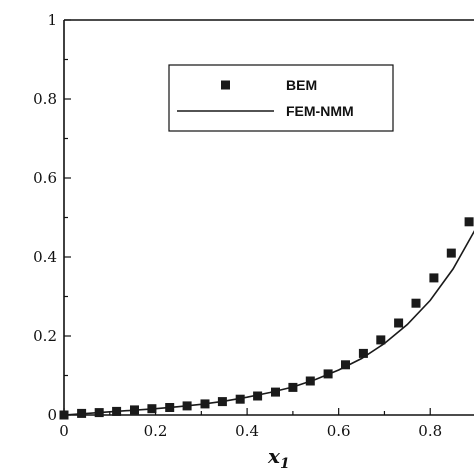  What do you see at coordinates (45, 257) in the screenshot?
I see `y-tick-label: 0.4` at bounding box center [45, 257].